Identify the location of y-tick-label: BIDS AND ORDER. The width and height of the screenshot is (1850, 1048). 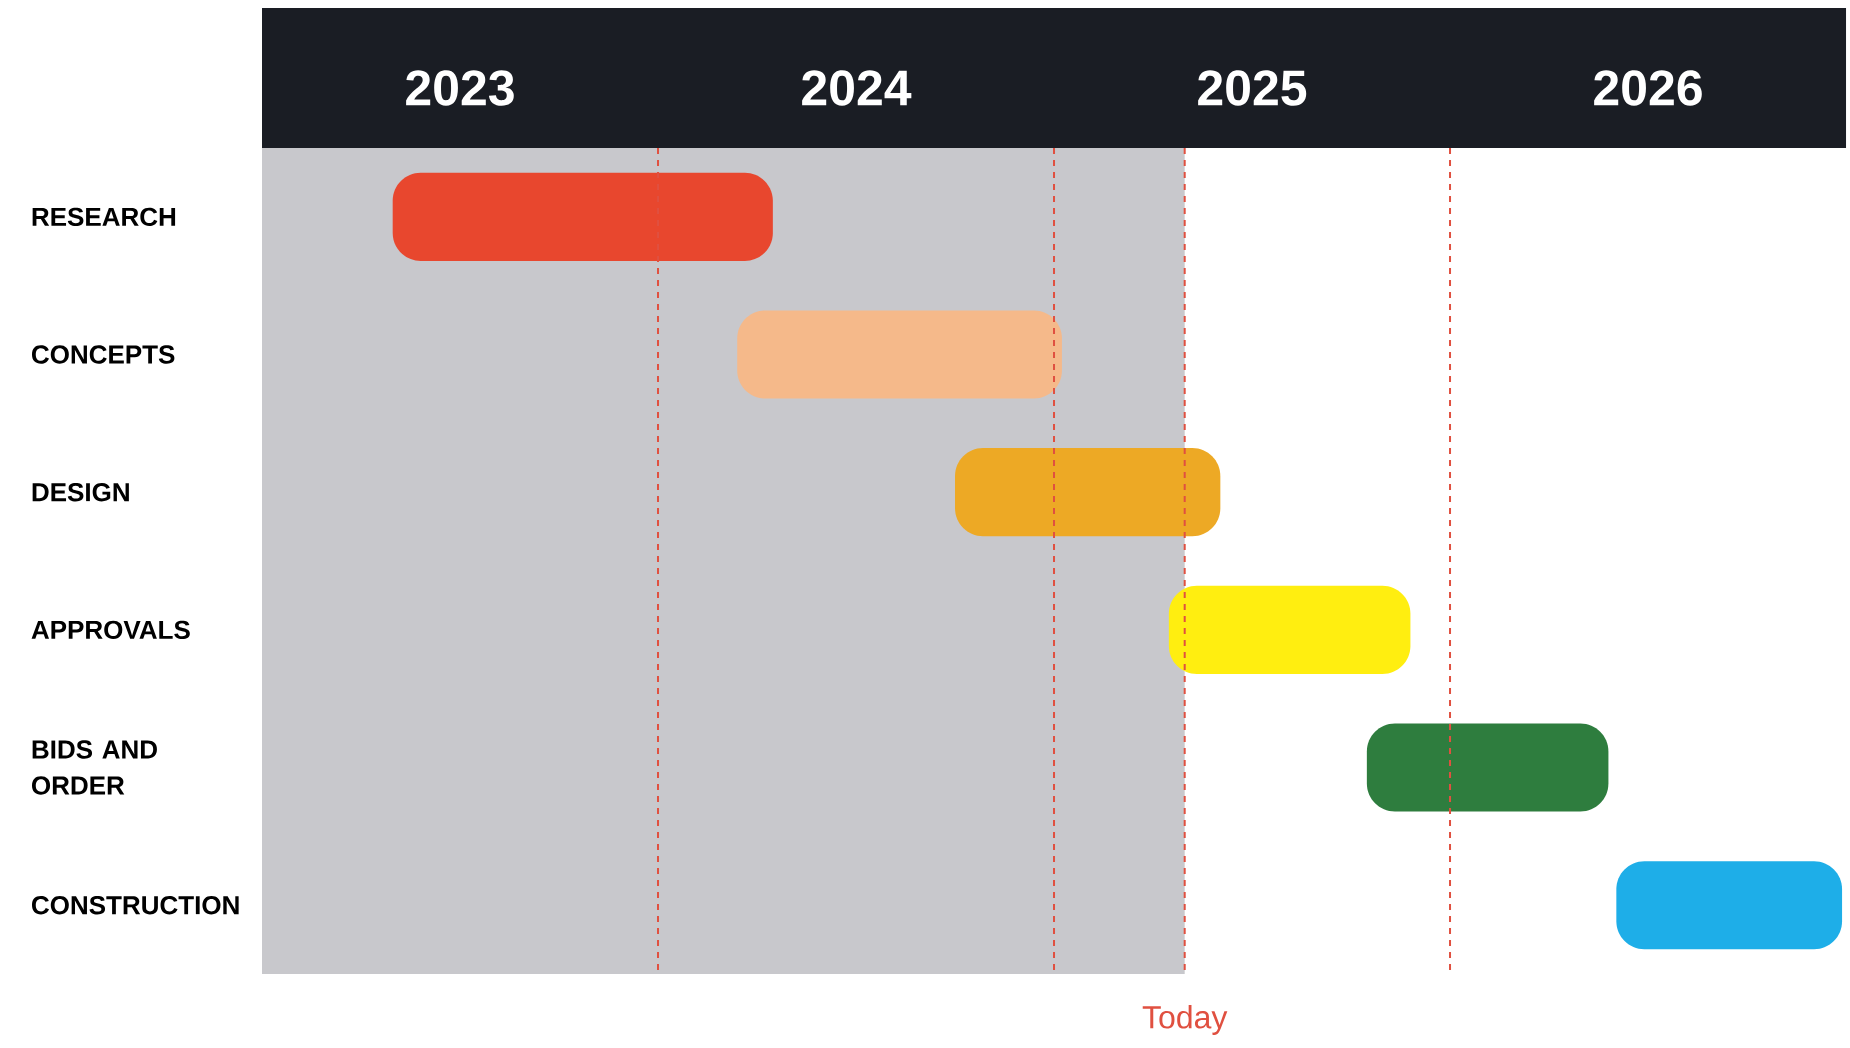
(94, 767).